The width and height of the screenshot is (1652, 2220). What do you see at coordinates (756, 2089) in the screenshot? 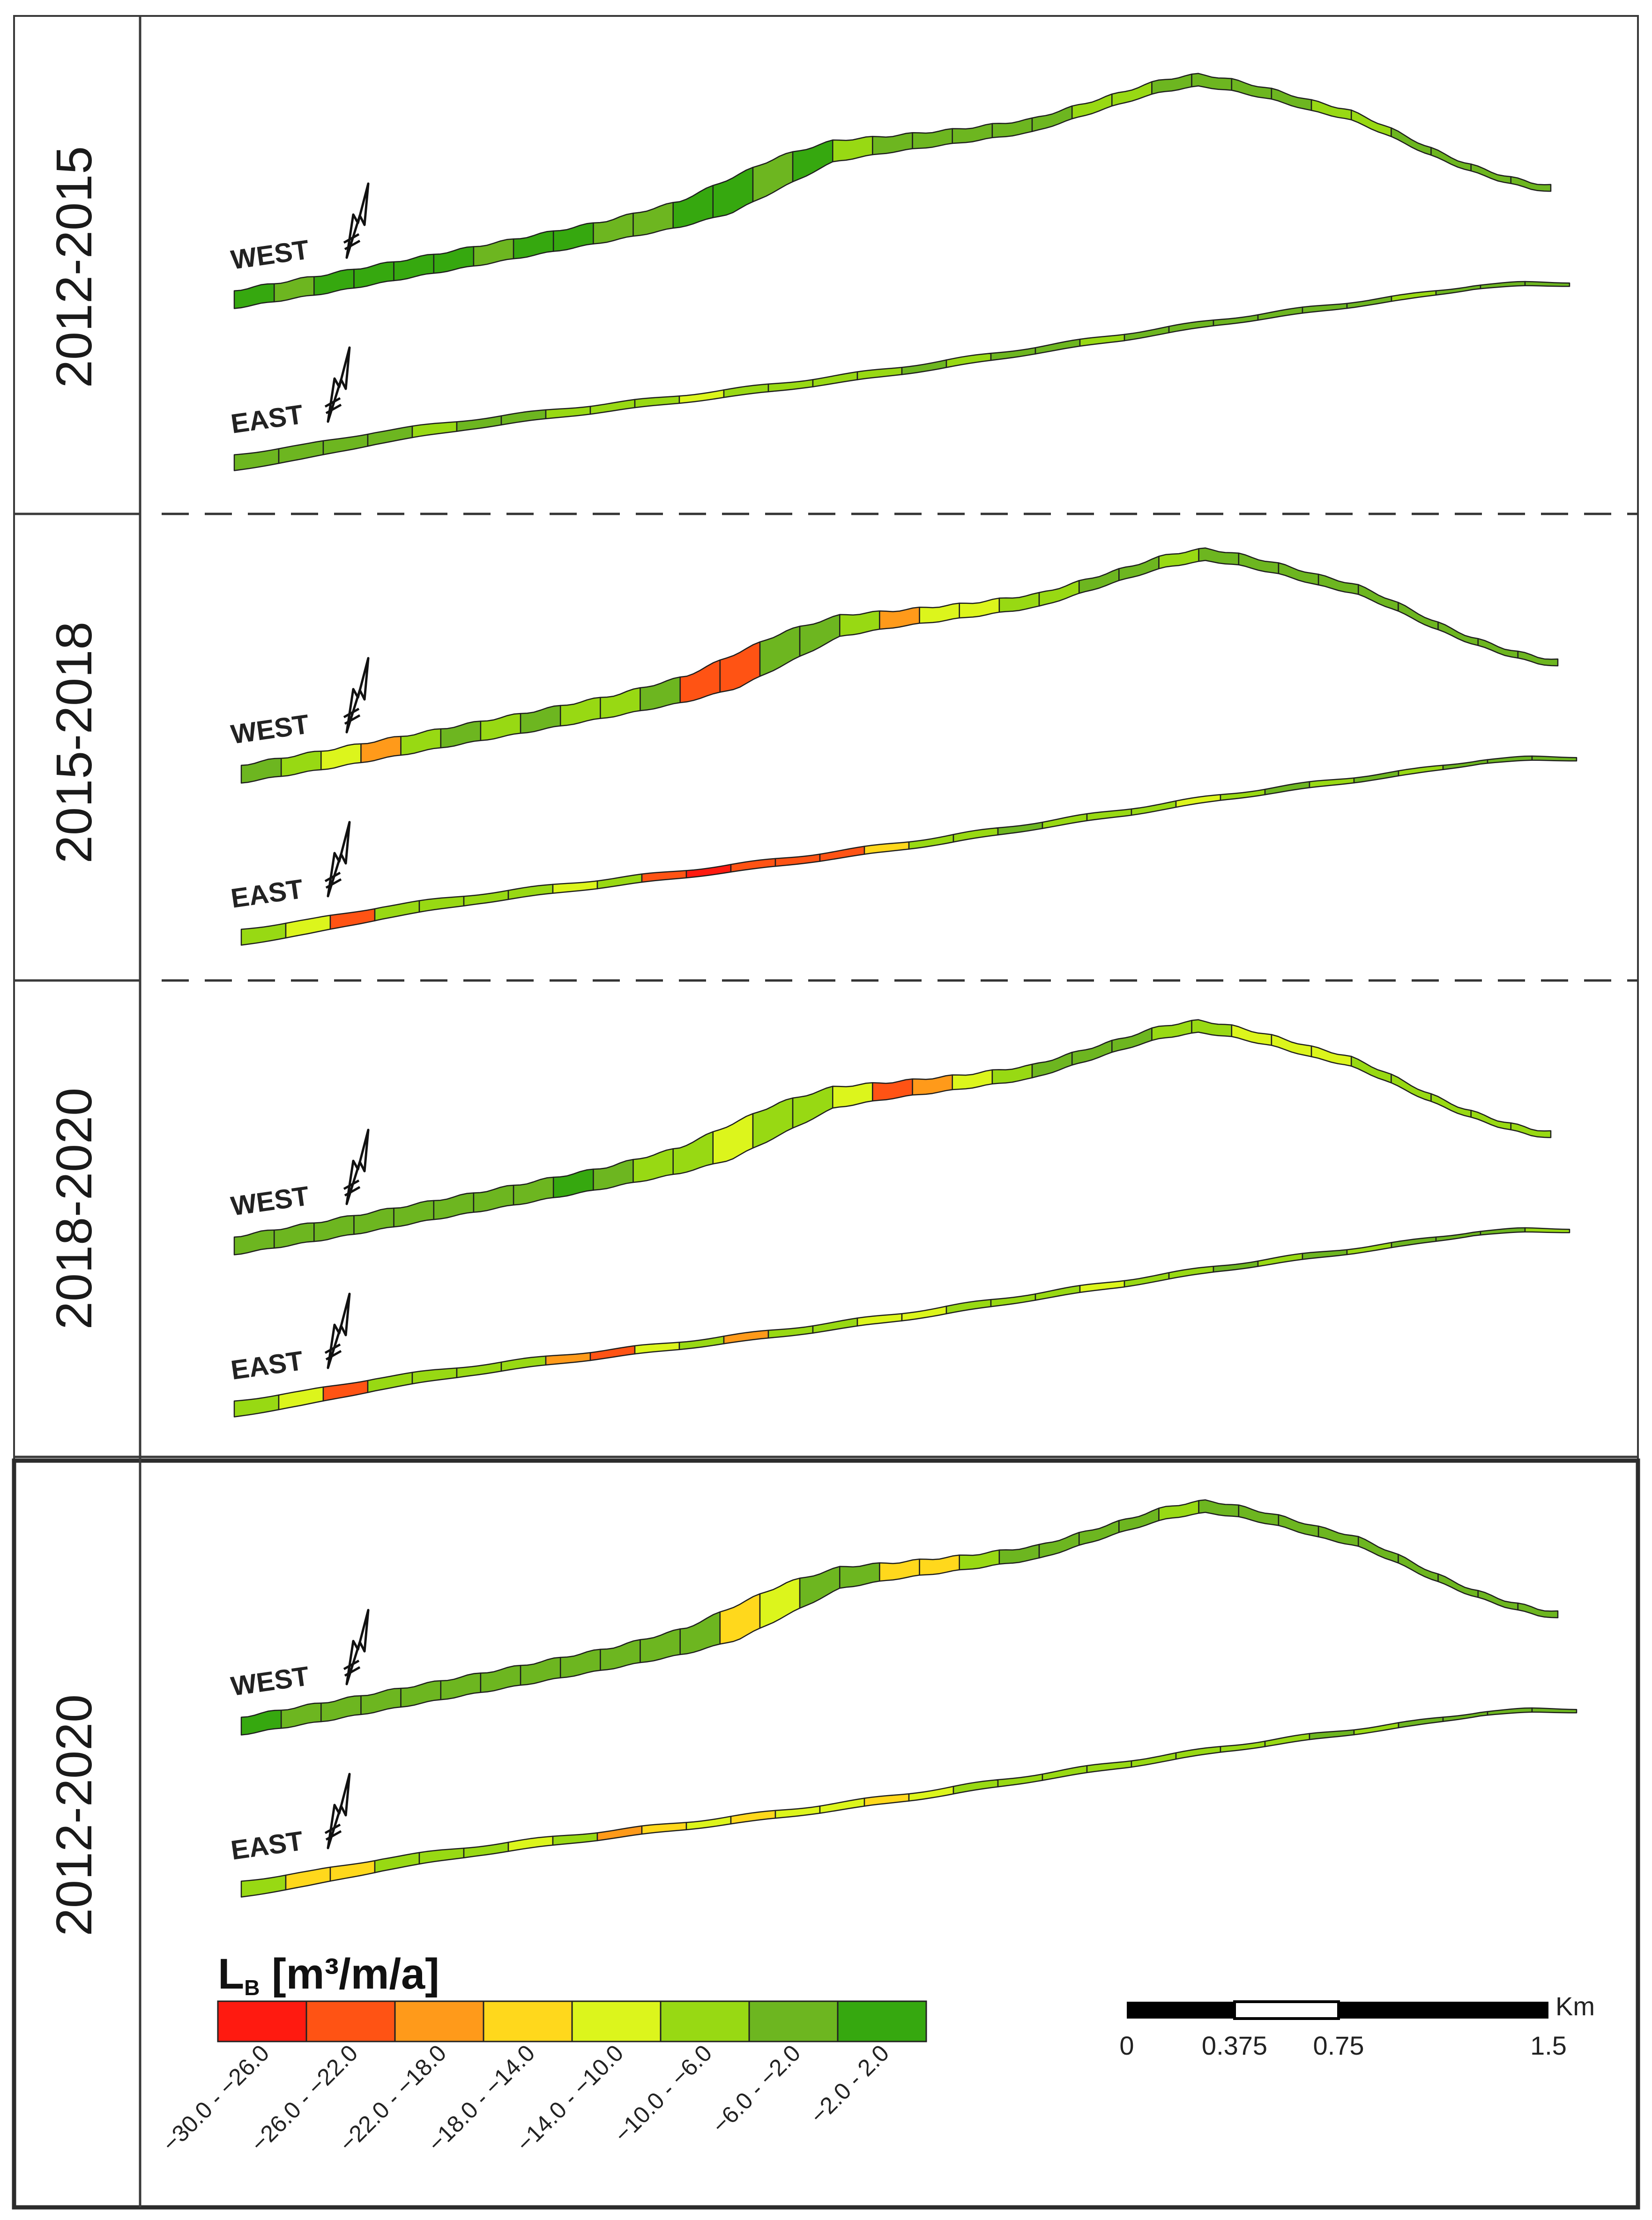
I see `legend-class-label: −6.0 - −2.0` at bounding box center [756, 2089].